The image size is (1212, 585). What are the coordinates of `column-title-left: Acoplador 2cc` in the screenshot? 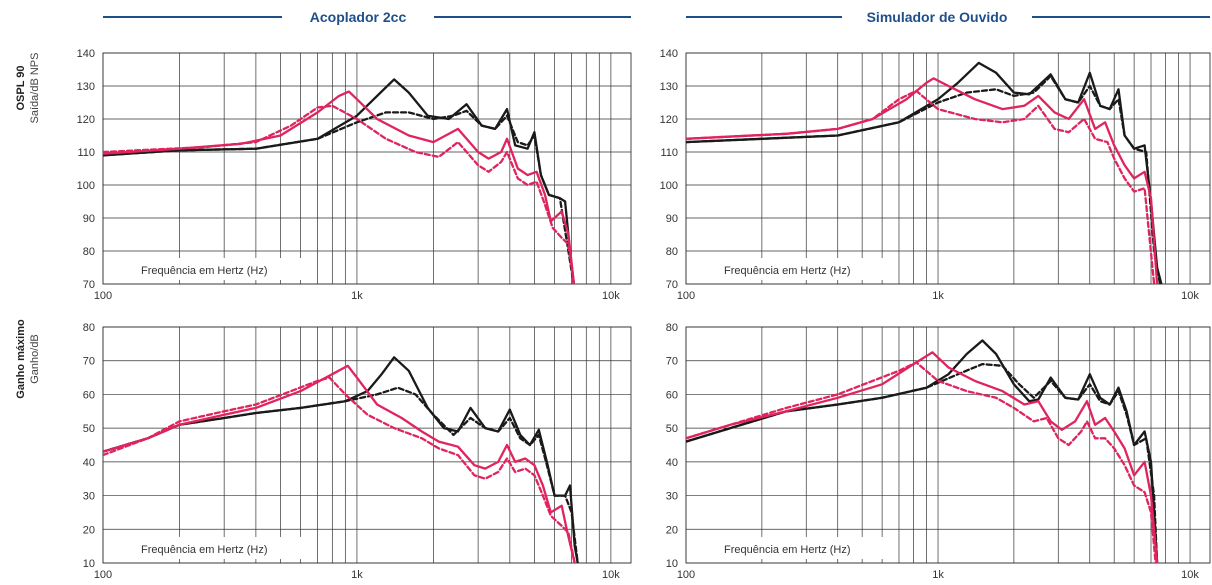 It's located at (358, 17).